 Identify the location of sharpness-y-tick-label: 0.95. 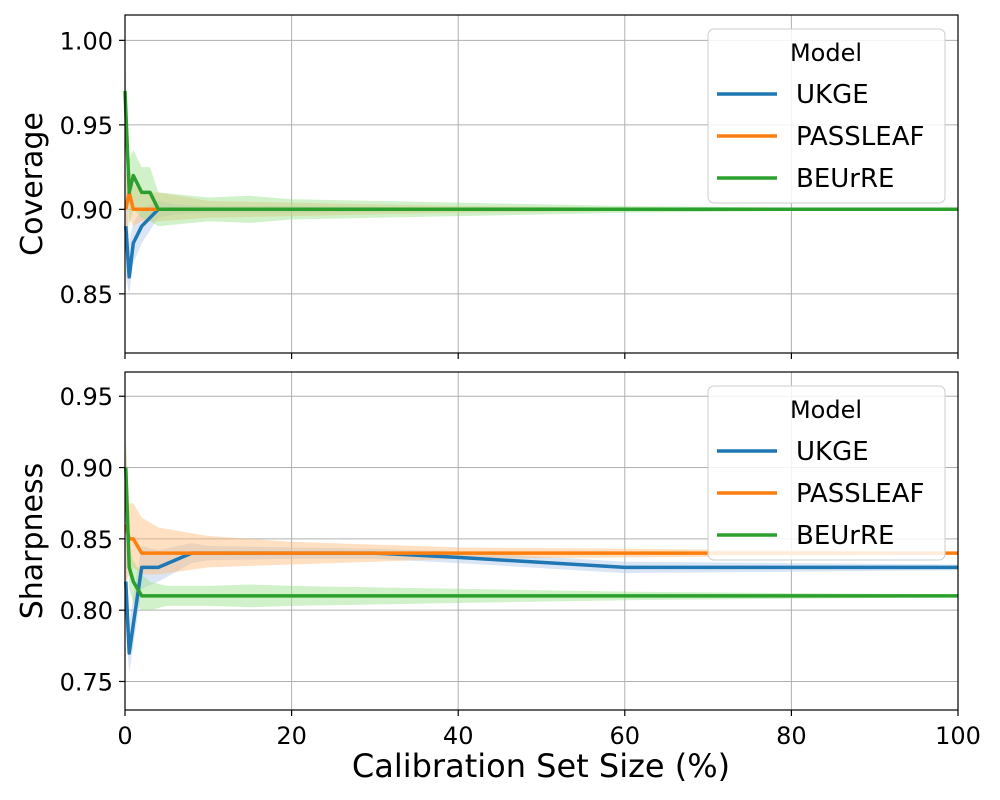
(86, 397).